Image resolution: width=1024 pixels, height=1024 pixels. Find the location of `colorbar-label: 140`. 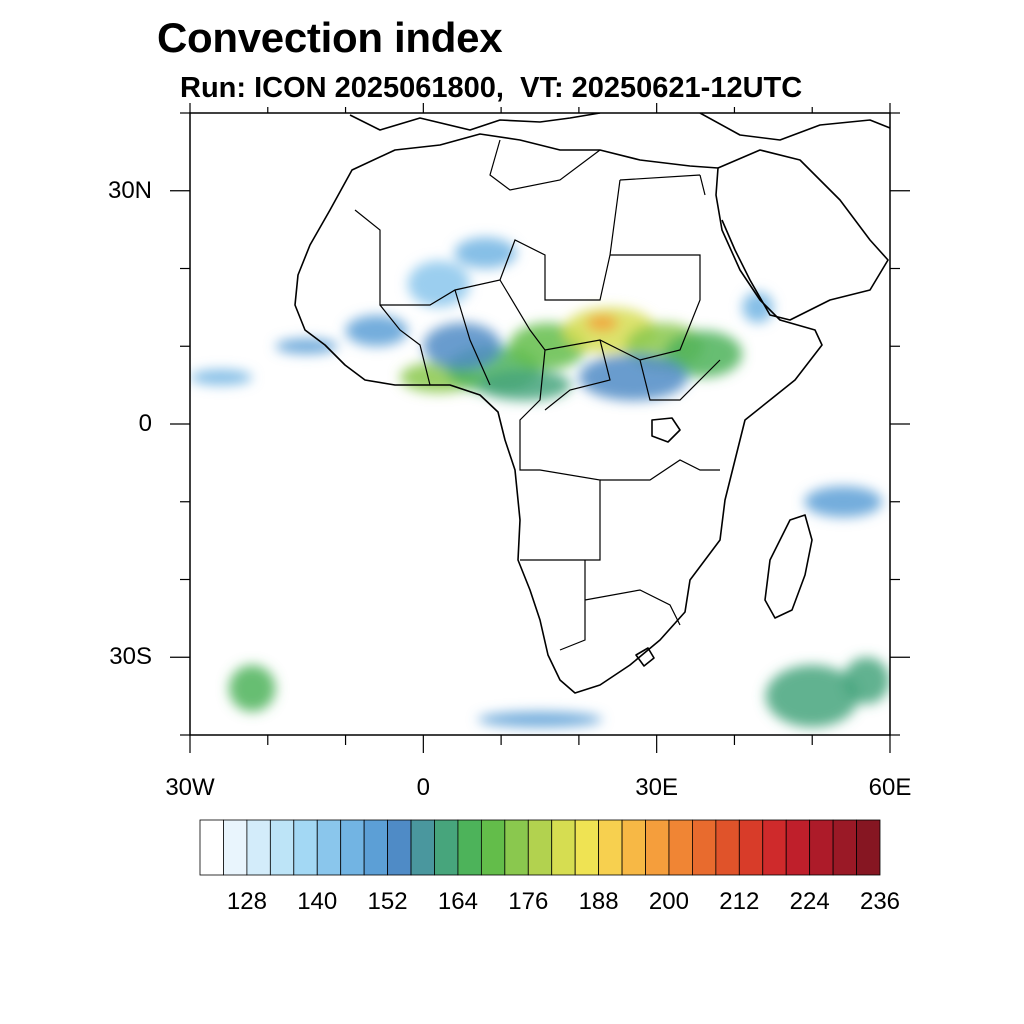

colorbar-label: 140 is located at coordinates (317, 901).